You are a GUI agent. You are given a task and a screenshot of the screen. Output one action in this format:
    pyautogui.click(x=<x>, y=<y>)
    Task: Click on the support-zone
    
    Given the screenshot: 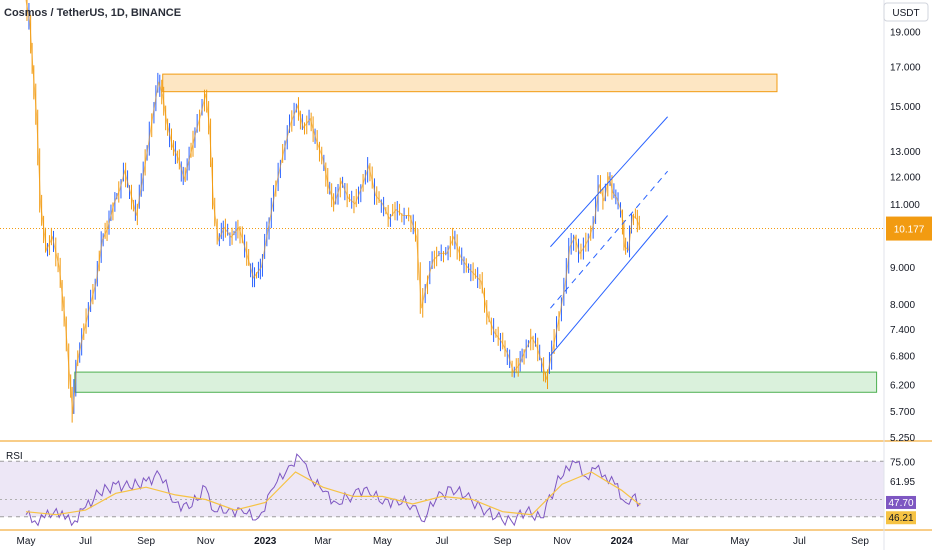 What is the action you would take?
    pyautogui.click(x=476, y=382)
    